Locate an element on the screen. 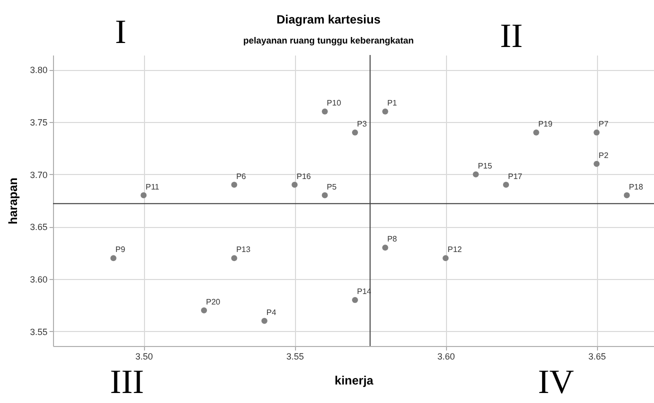 The width and height of the screenshot is (654, 403). y-tick-label: 3.60 is located at coordinates (39, 279).